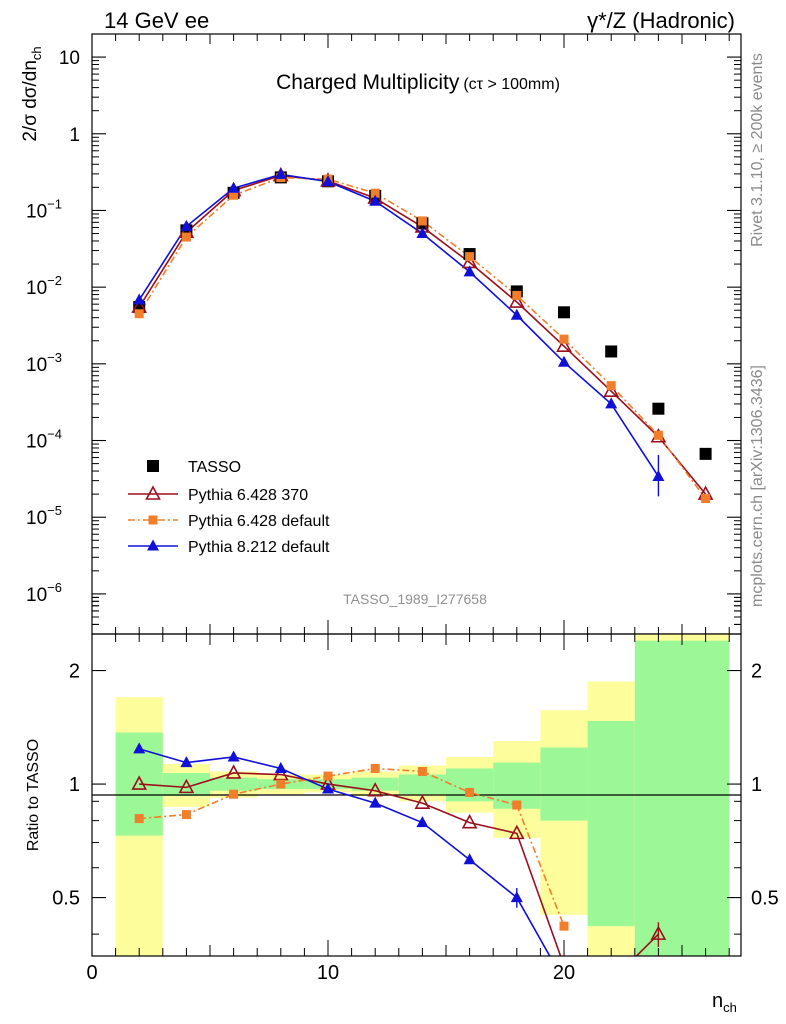 Image resolution: width=786 pixels, height=1024 pixels. What do you see at coordinates (259, 521) in the screenshot?
I see `legend-label-2: Pythia 6.428 default` at bounding box center [259, 521].